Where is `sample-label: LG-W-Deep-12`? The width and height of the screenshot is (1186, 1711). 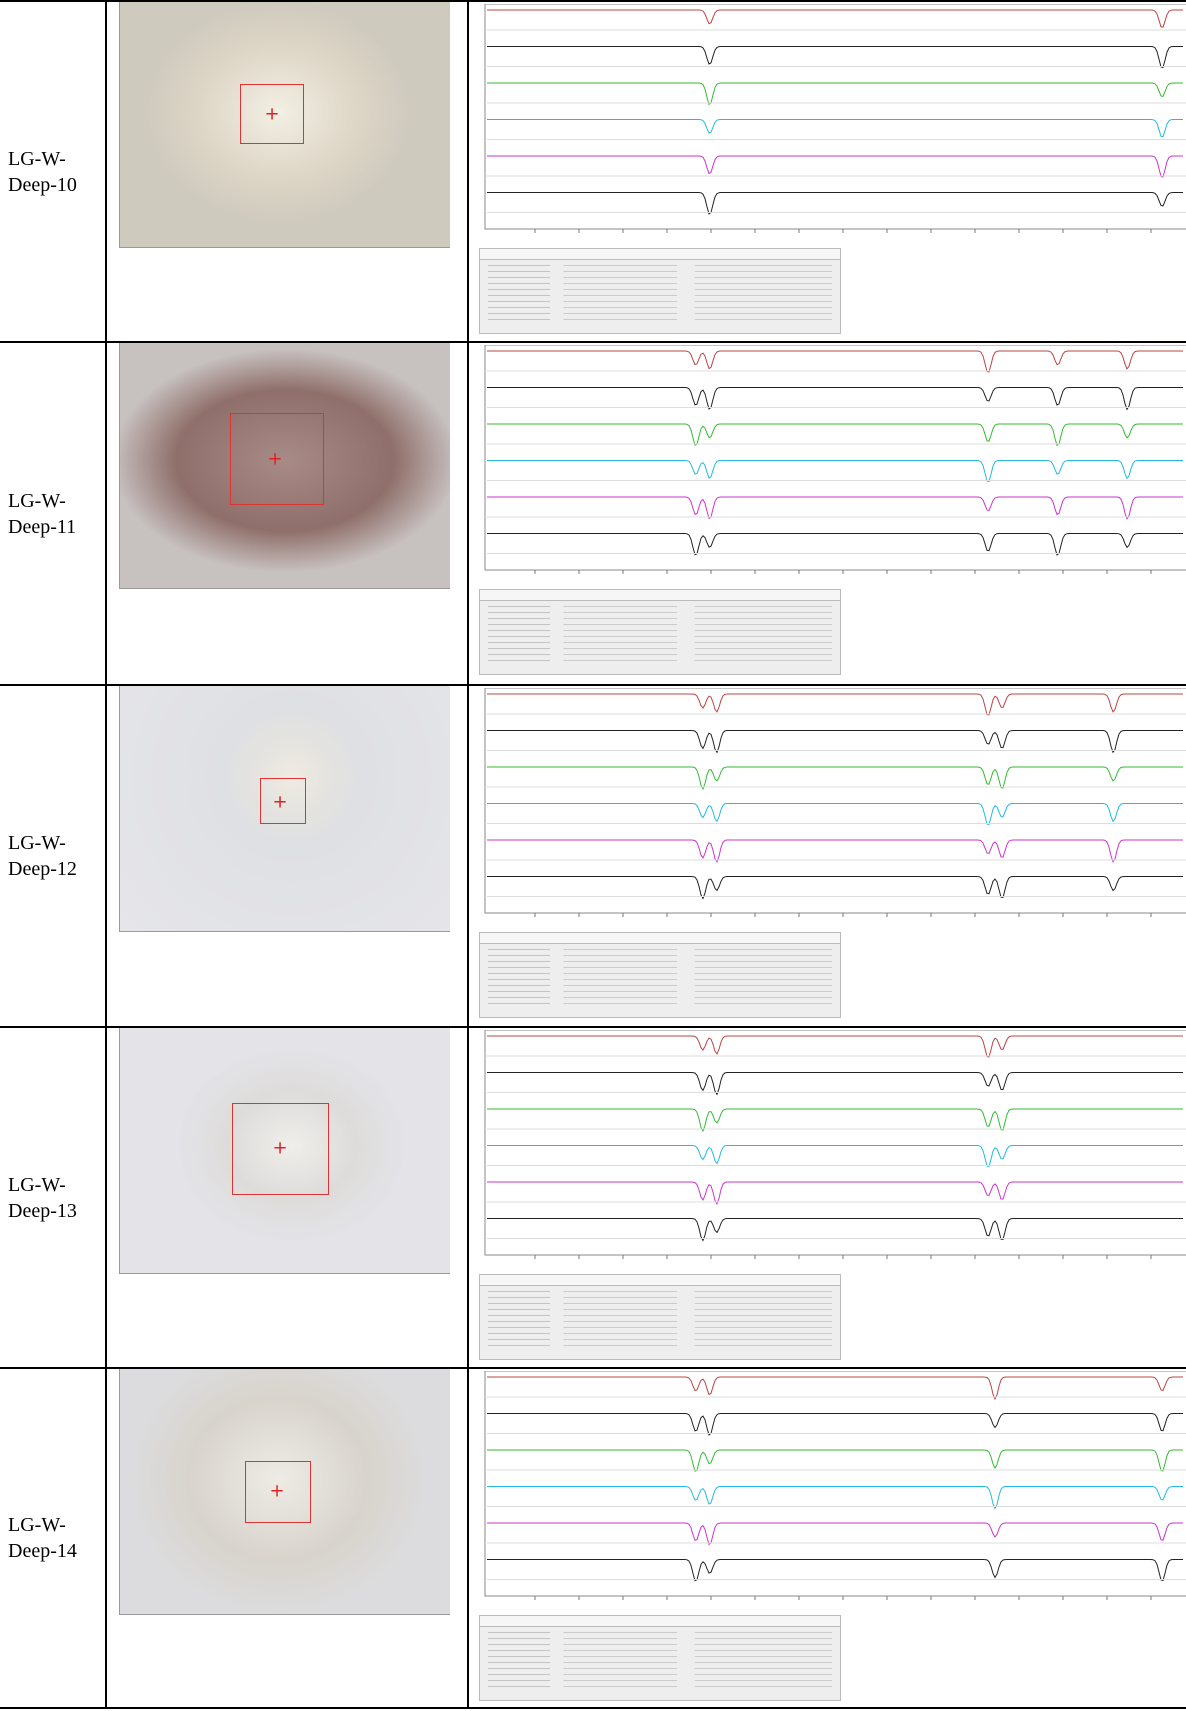
sample-label: LG-W-Deep-12 is located at coordinates (53, 856).